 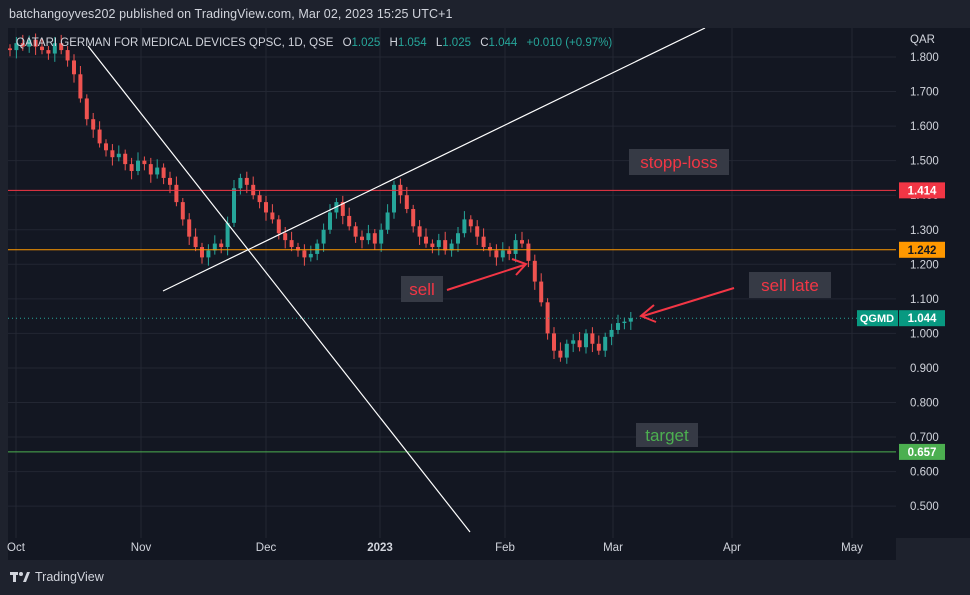 What do you see at coordinates (69, 577) in the screenshot?
I see `tradingview-brand: TradingView` at bounding box center [69, 577].